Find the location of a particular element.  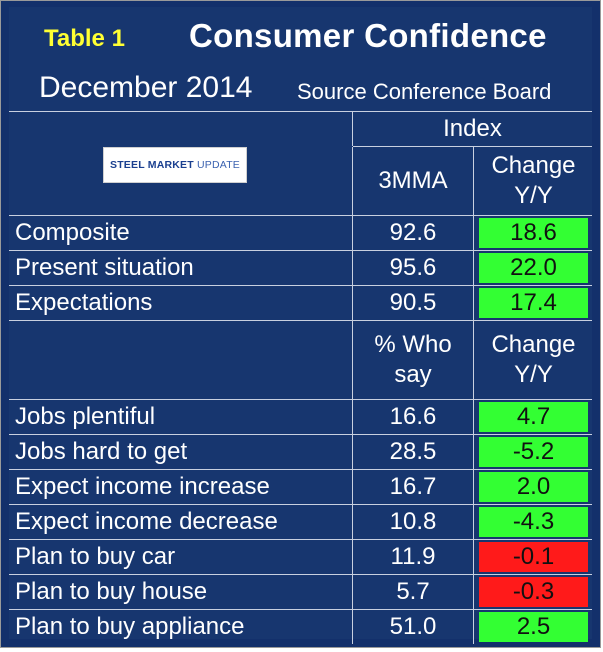

table-row: Plan to buy appliance 51.0 2.5 is located at coordinates (300, 627).